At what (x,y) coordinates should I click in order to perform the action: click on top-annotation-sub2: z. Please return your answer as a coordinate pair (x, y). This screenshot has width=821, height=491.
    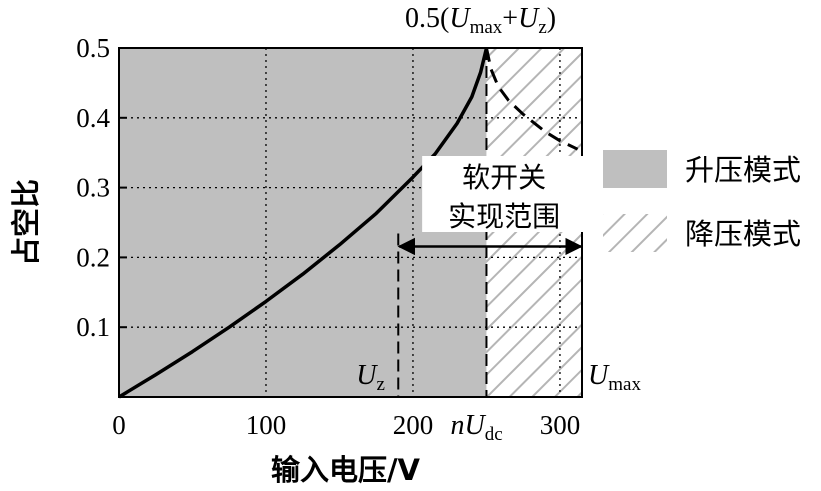
    Looking at the image, I should click on (542, 27).